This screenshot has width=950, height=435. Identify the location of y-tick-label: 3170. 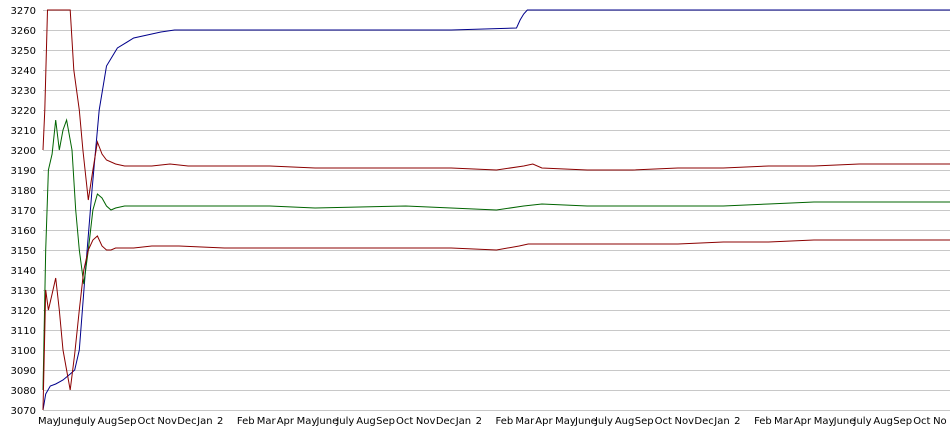
(23, 211).